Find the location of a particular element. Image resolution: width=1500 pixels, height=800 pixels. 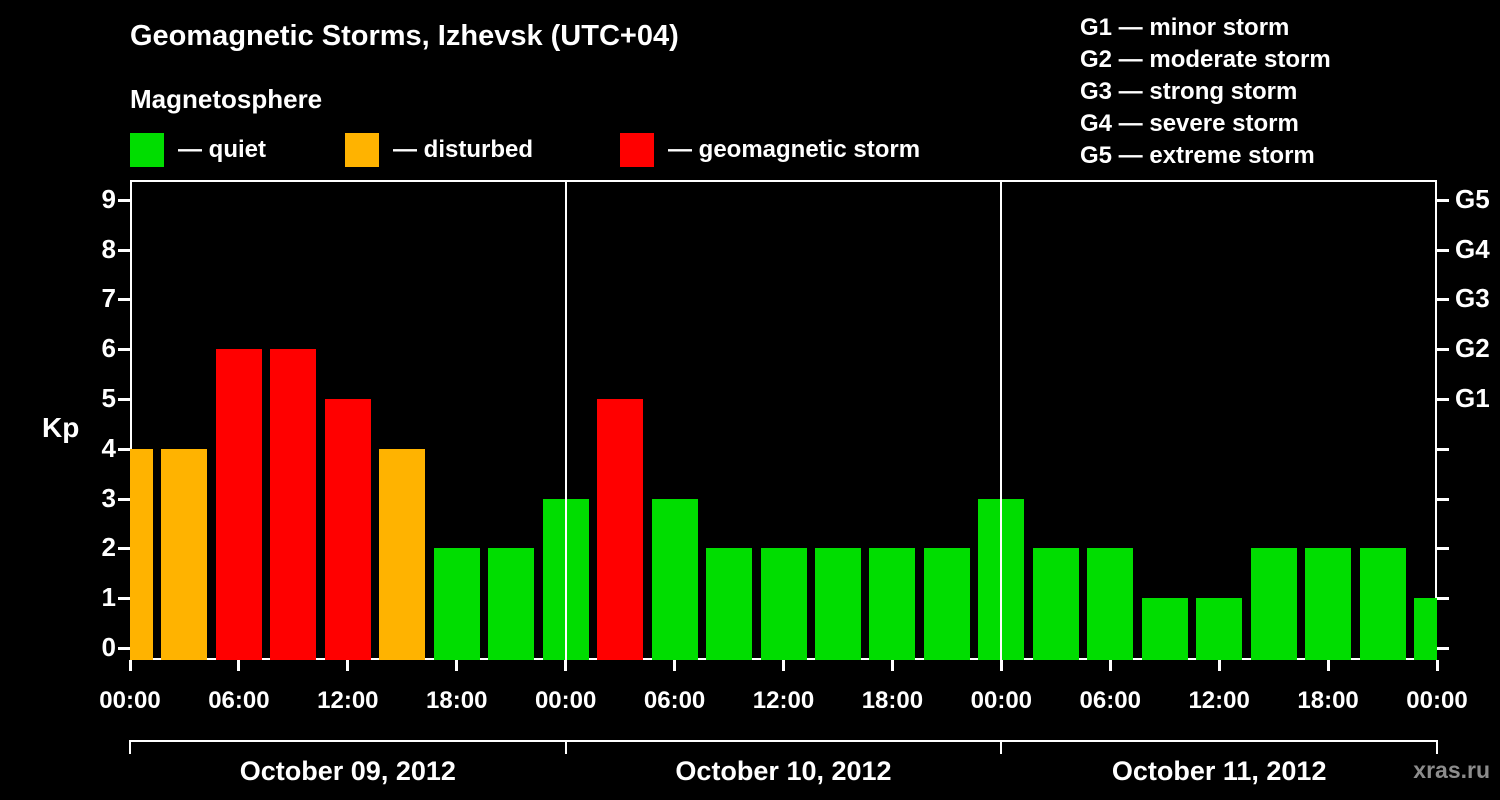

kp-bar-72h-quiet is located at coordinates (1425, 629).